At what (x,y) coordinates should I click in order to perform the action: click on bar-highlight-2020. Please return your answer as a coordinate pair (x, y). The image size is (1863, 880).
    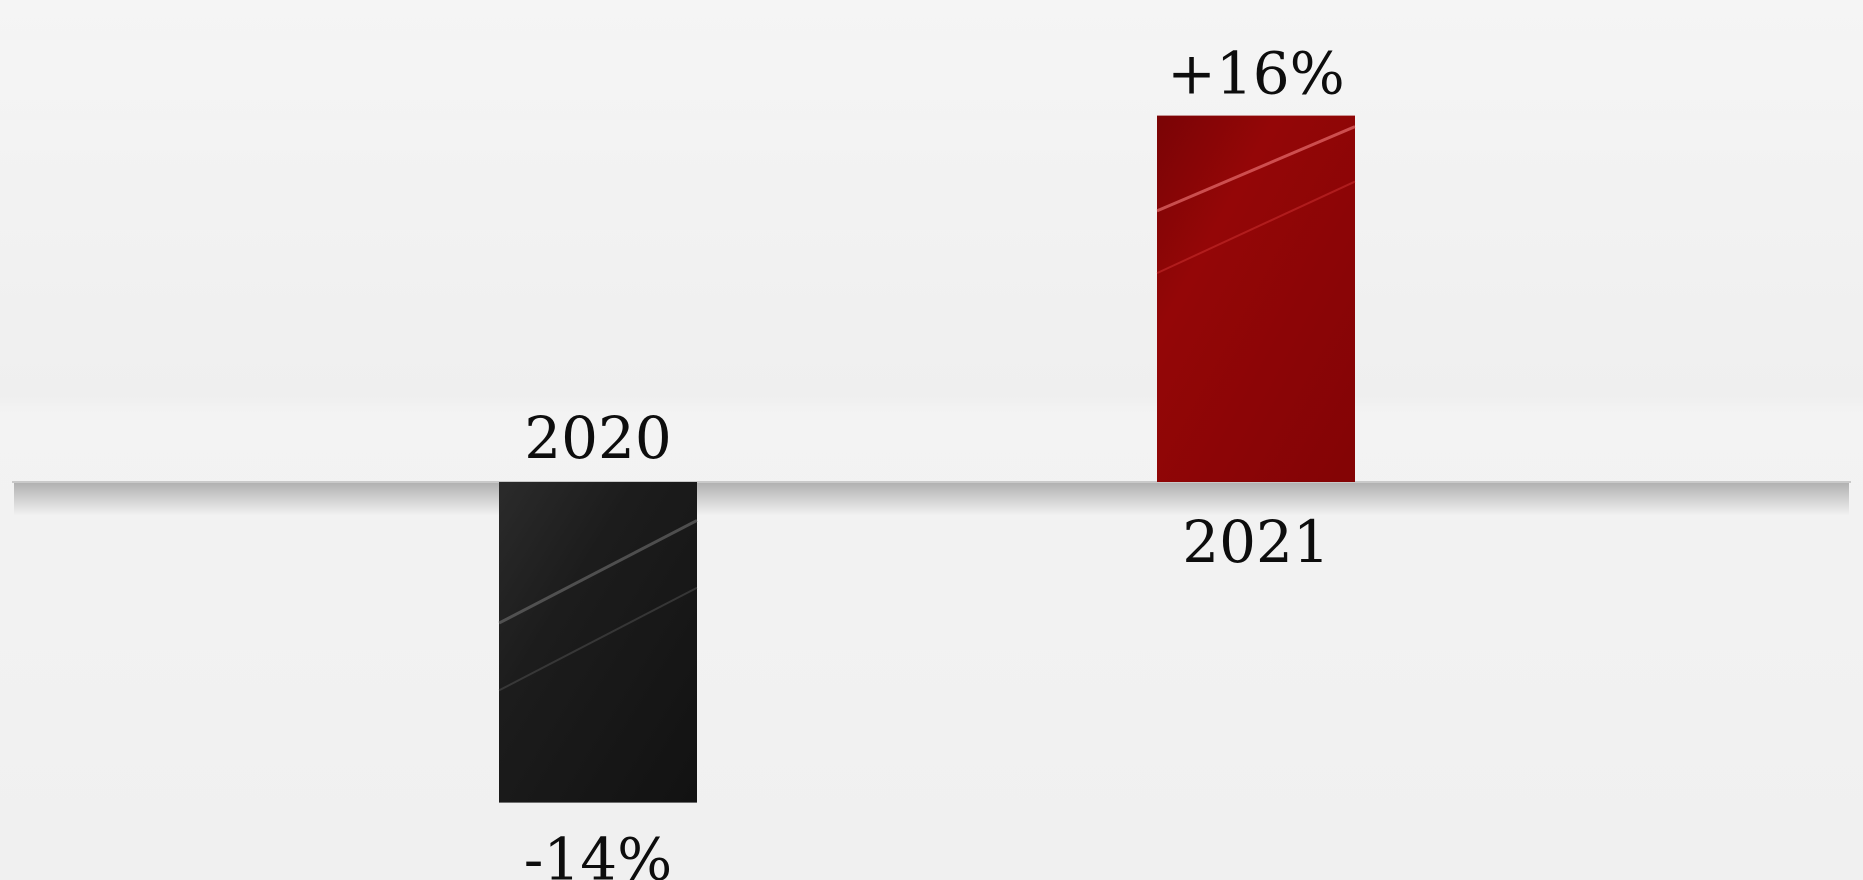
    Looking at the image, I should click on (598, 572).